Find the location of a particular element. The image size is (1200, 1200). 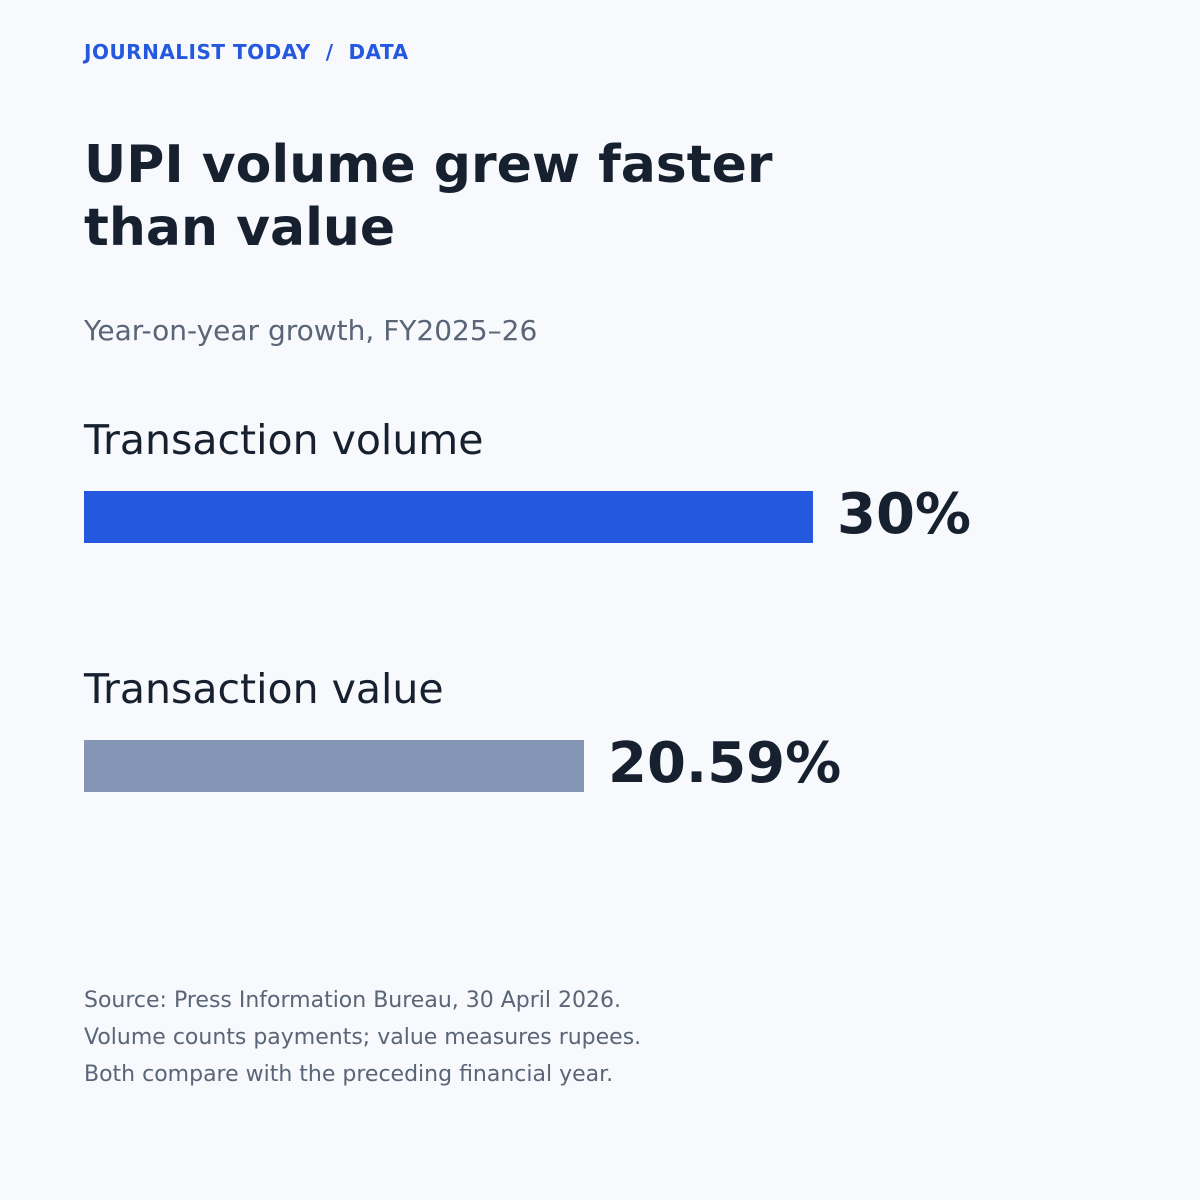

category-label: Transaction value is located at coordinates (264, 689).